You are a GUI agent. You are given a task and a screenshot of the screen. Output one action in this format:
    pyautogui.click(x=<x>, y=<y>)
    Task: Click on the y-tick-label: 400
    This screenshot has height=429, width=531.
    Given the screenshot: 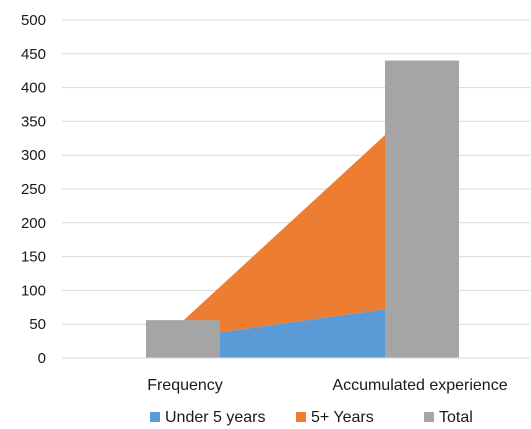 What is the action you would take?
    pyautogui.click(x=33, y=88)
    